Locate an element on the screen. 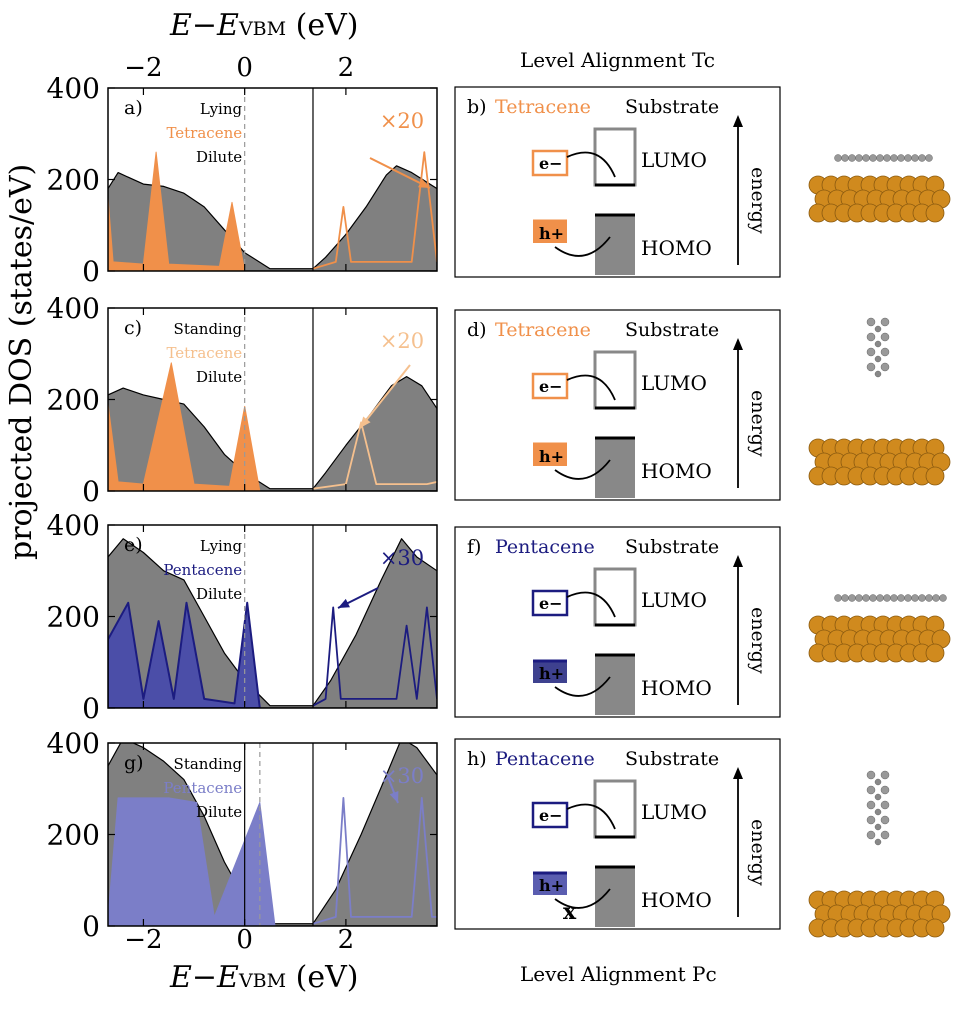 Image resolution: width=961 pixels, height=1010 pixels. level-alignment-f: f) Pentacene Substrate LUMO HOMO e− h+ energy is located at coordinates (617, 622).